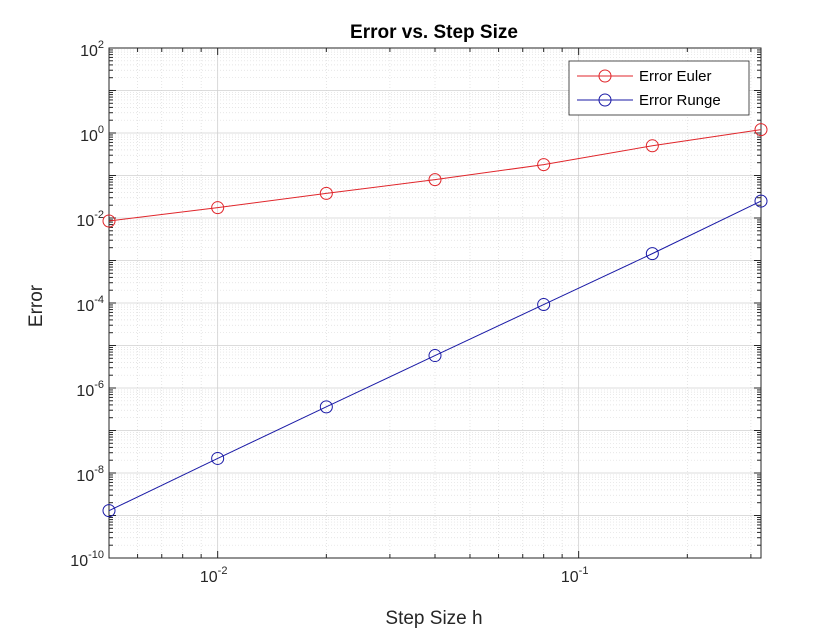 Image resolution: width=840 pixels, height=630 pixels. Describe the element at coordinates (90, 389) in the screenshot. I see `y-tick-label: 10⁻⁶` at that location.